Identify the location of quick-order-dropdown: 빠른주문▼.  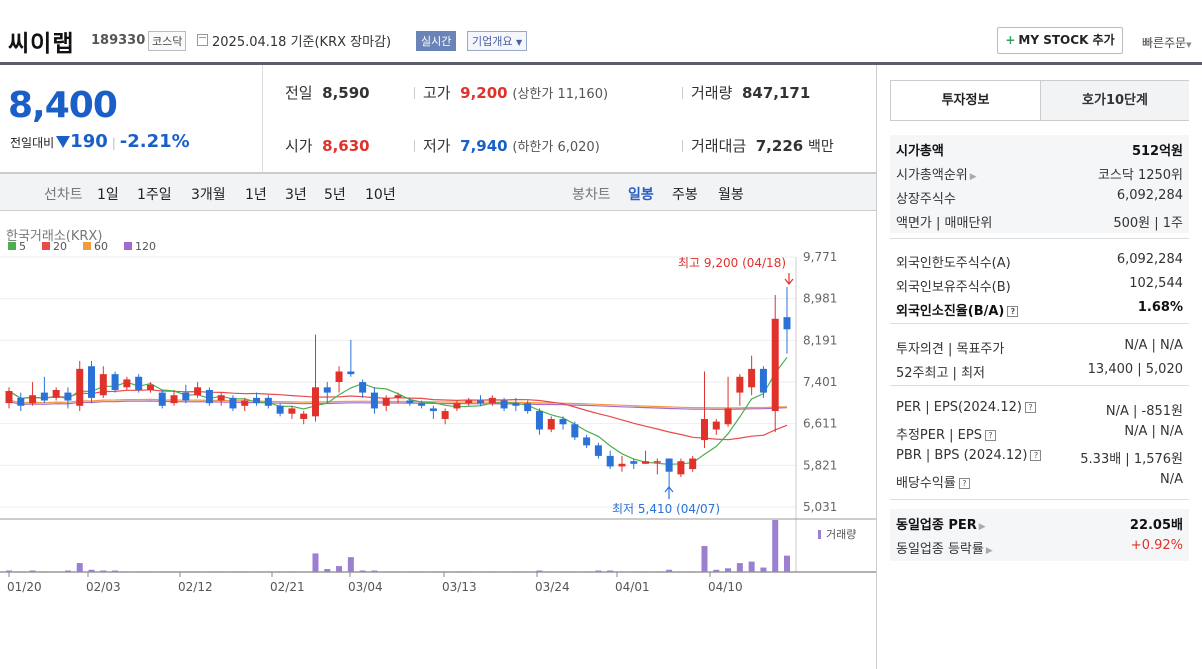
(1167, 42).